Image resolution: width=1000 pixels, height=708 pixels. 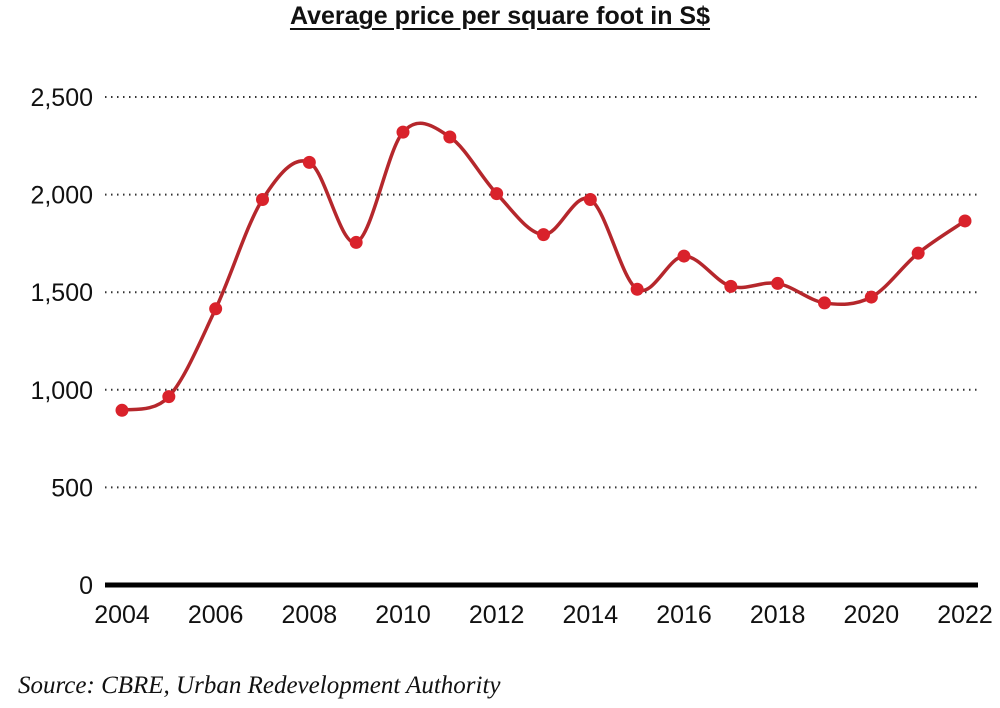 I want to click on data-point-2019, so click(x=824, y=303).